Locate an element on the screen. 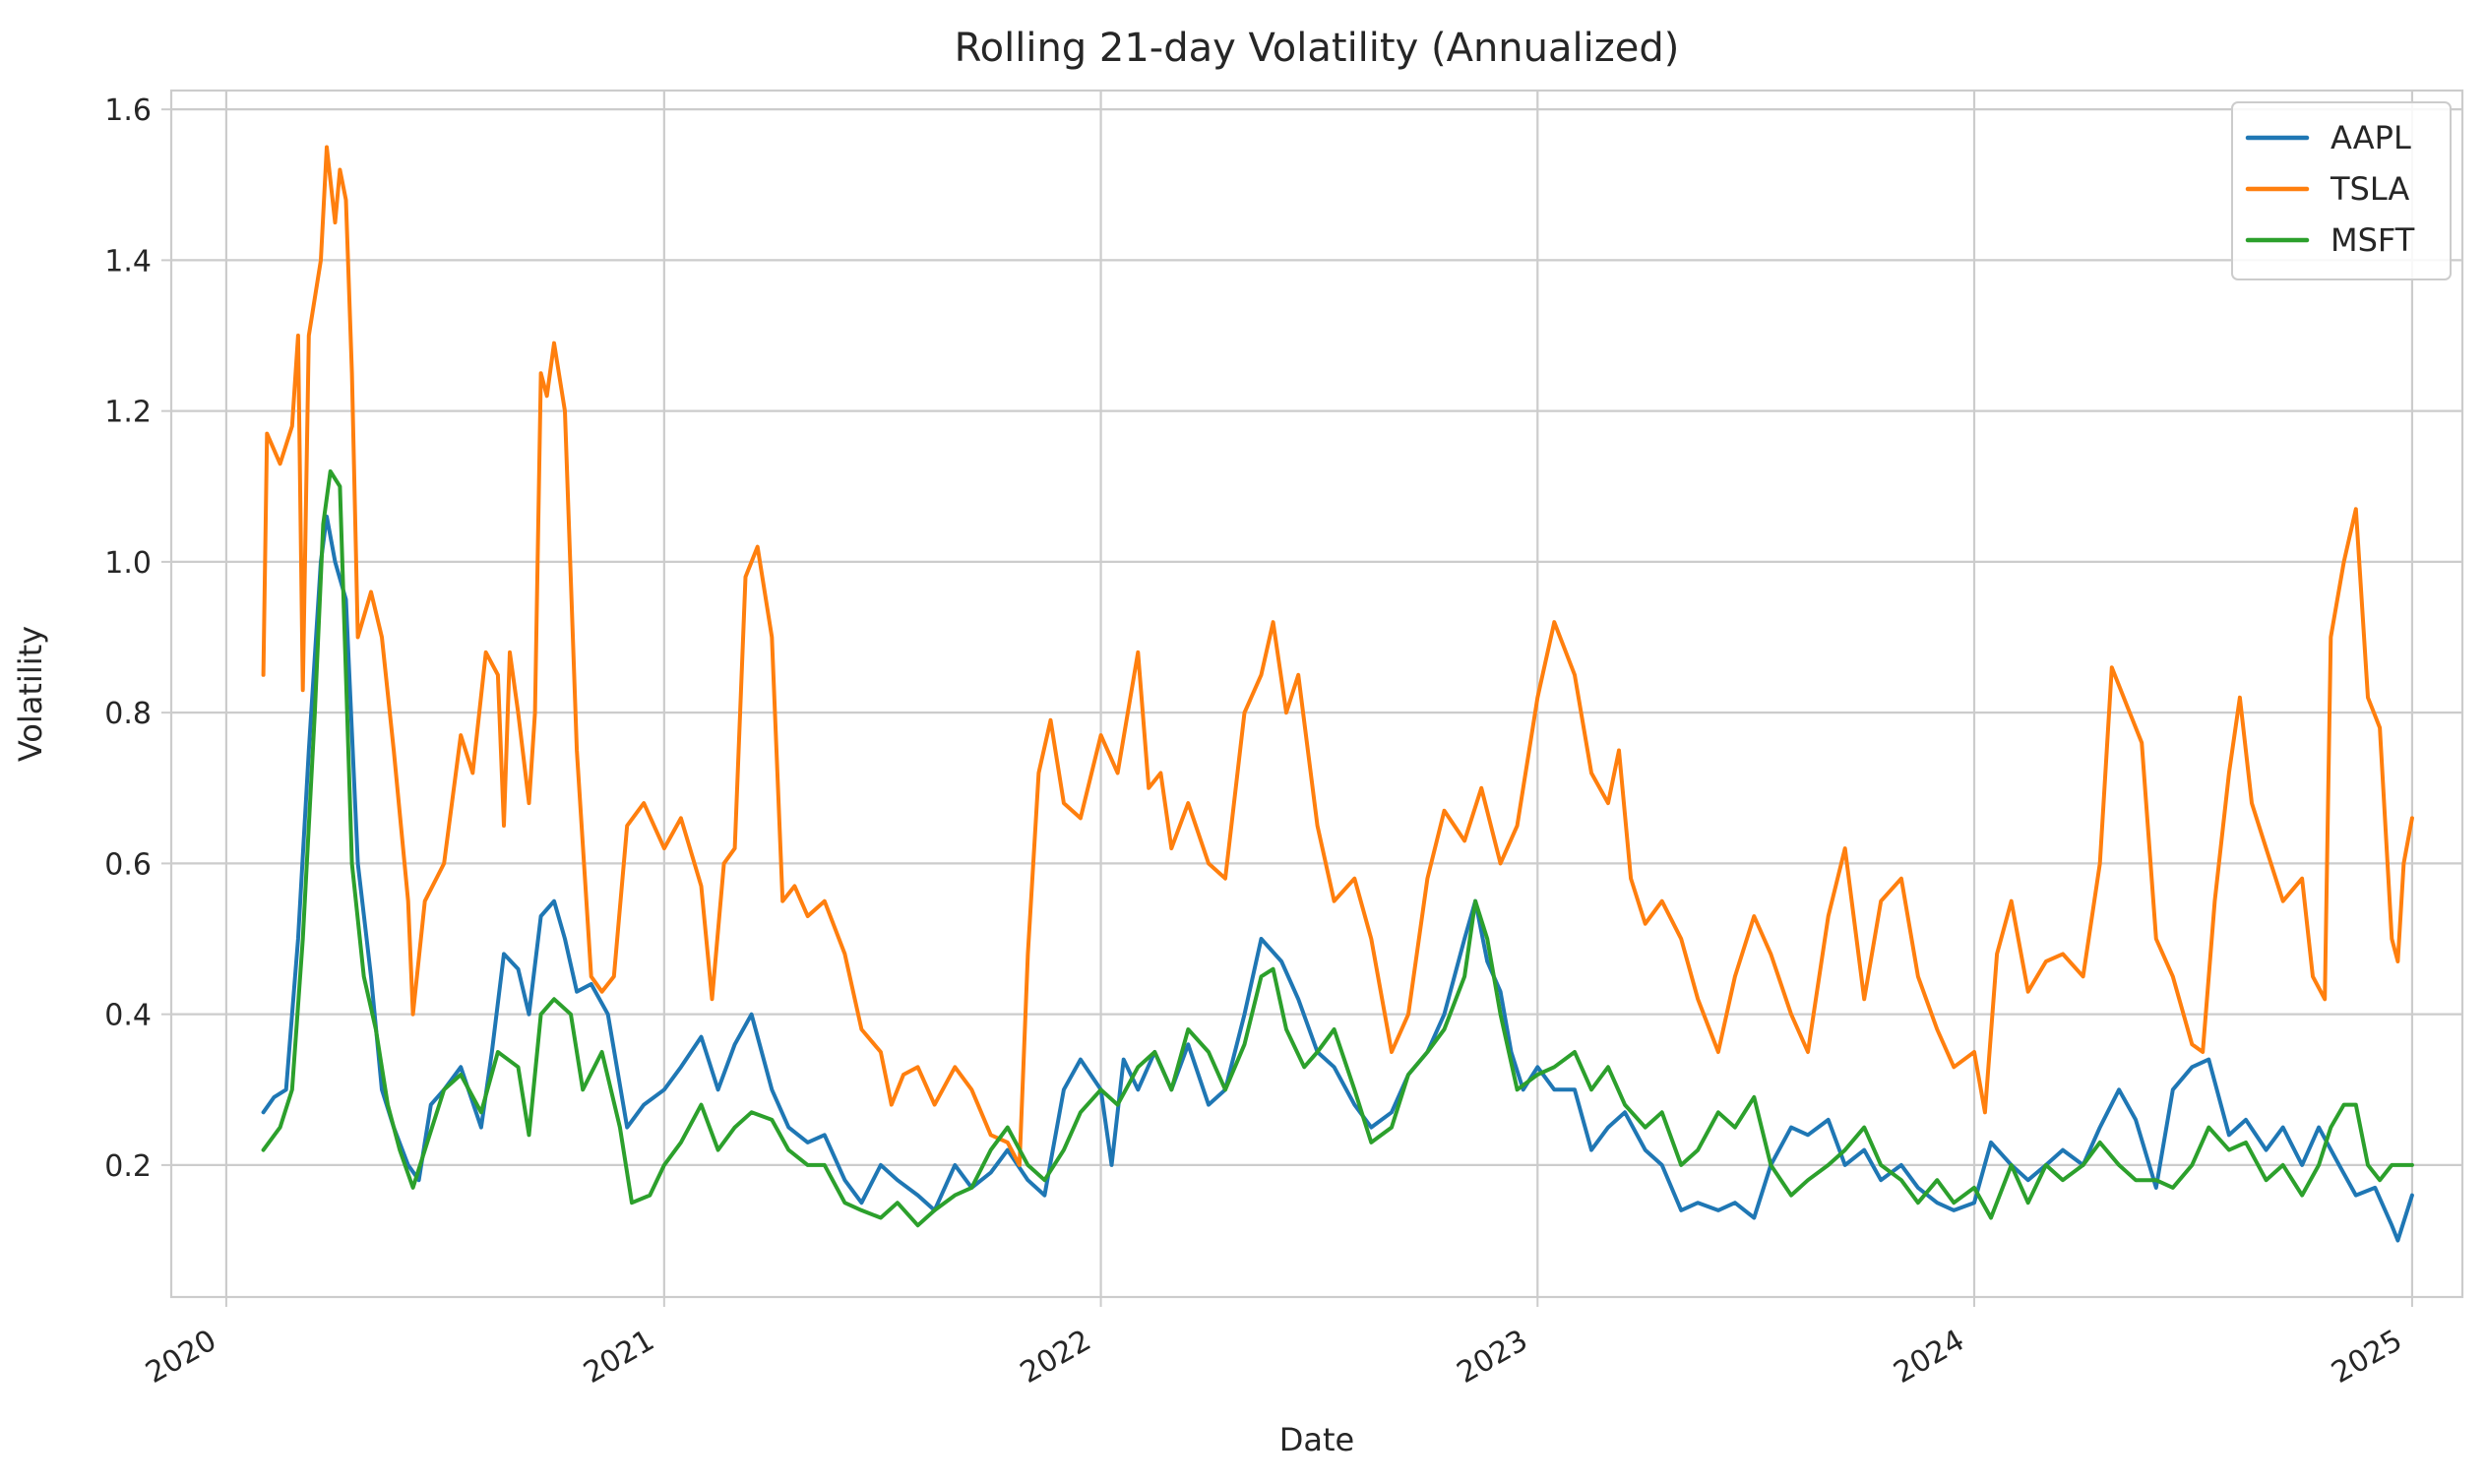 The width and height of the screenshot is (2486, 1484). y-tick-label: 0.4 is located at coordinates (128, 1016).